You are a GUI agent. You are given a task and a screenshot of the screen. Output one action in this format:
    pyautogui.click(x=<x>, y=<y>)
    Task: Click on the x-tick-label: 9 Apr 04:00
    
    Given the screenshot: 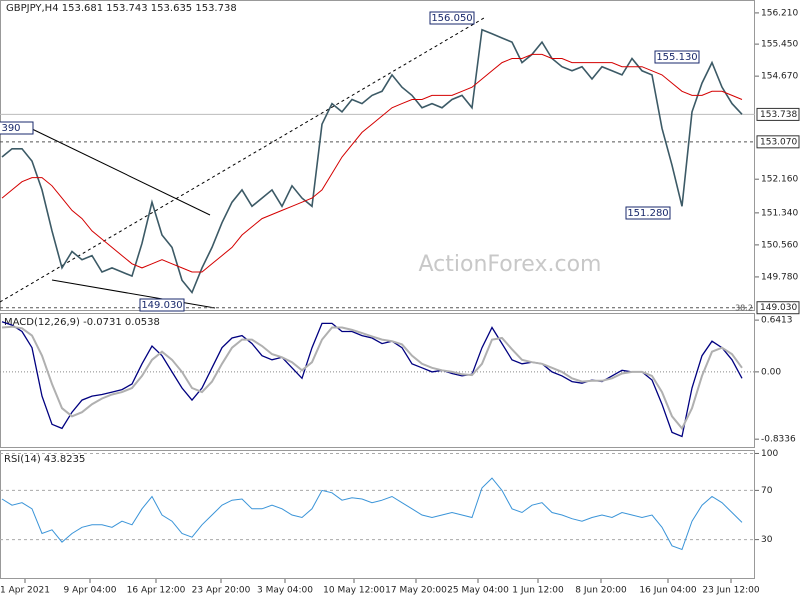 What is the action you would take?
    pyautogui.click(x=90, y=591)
    